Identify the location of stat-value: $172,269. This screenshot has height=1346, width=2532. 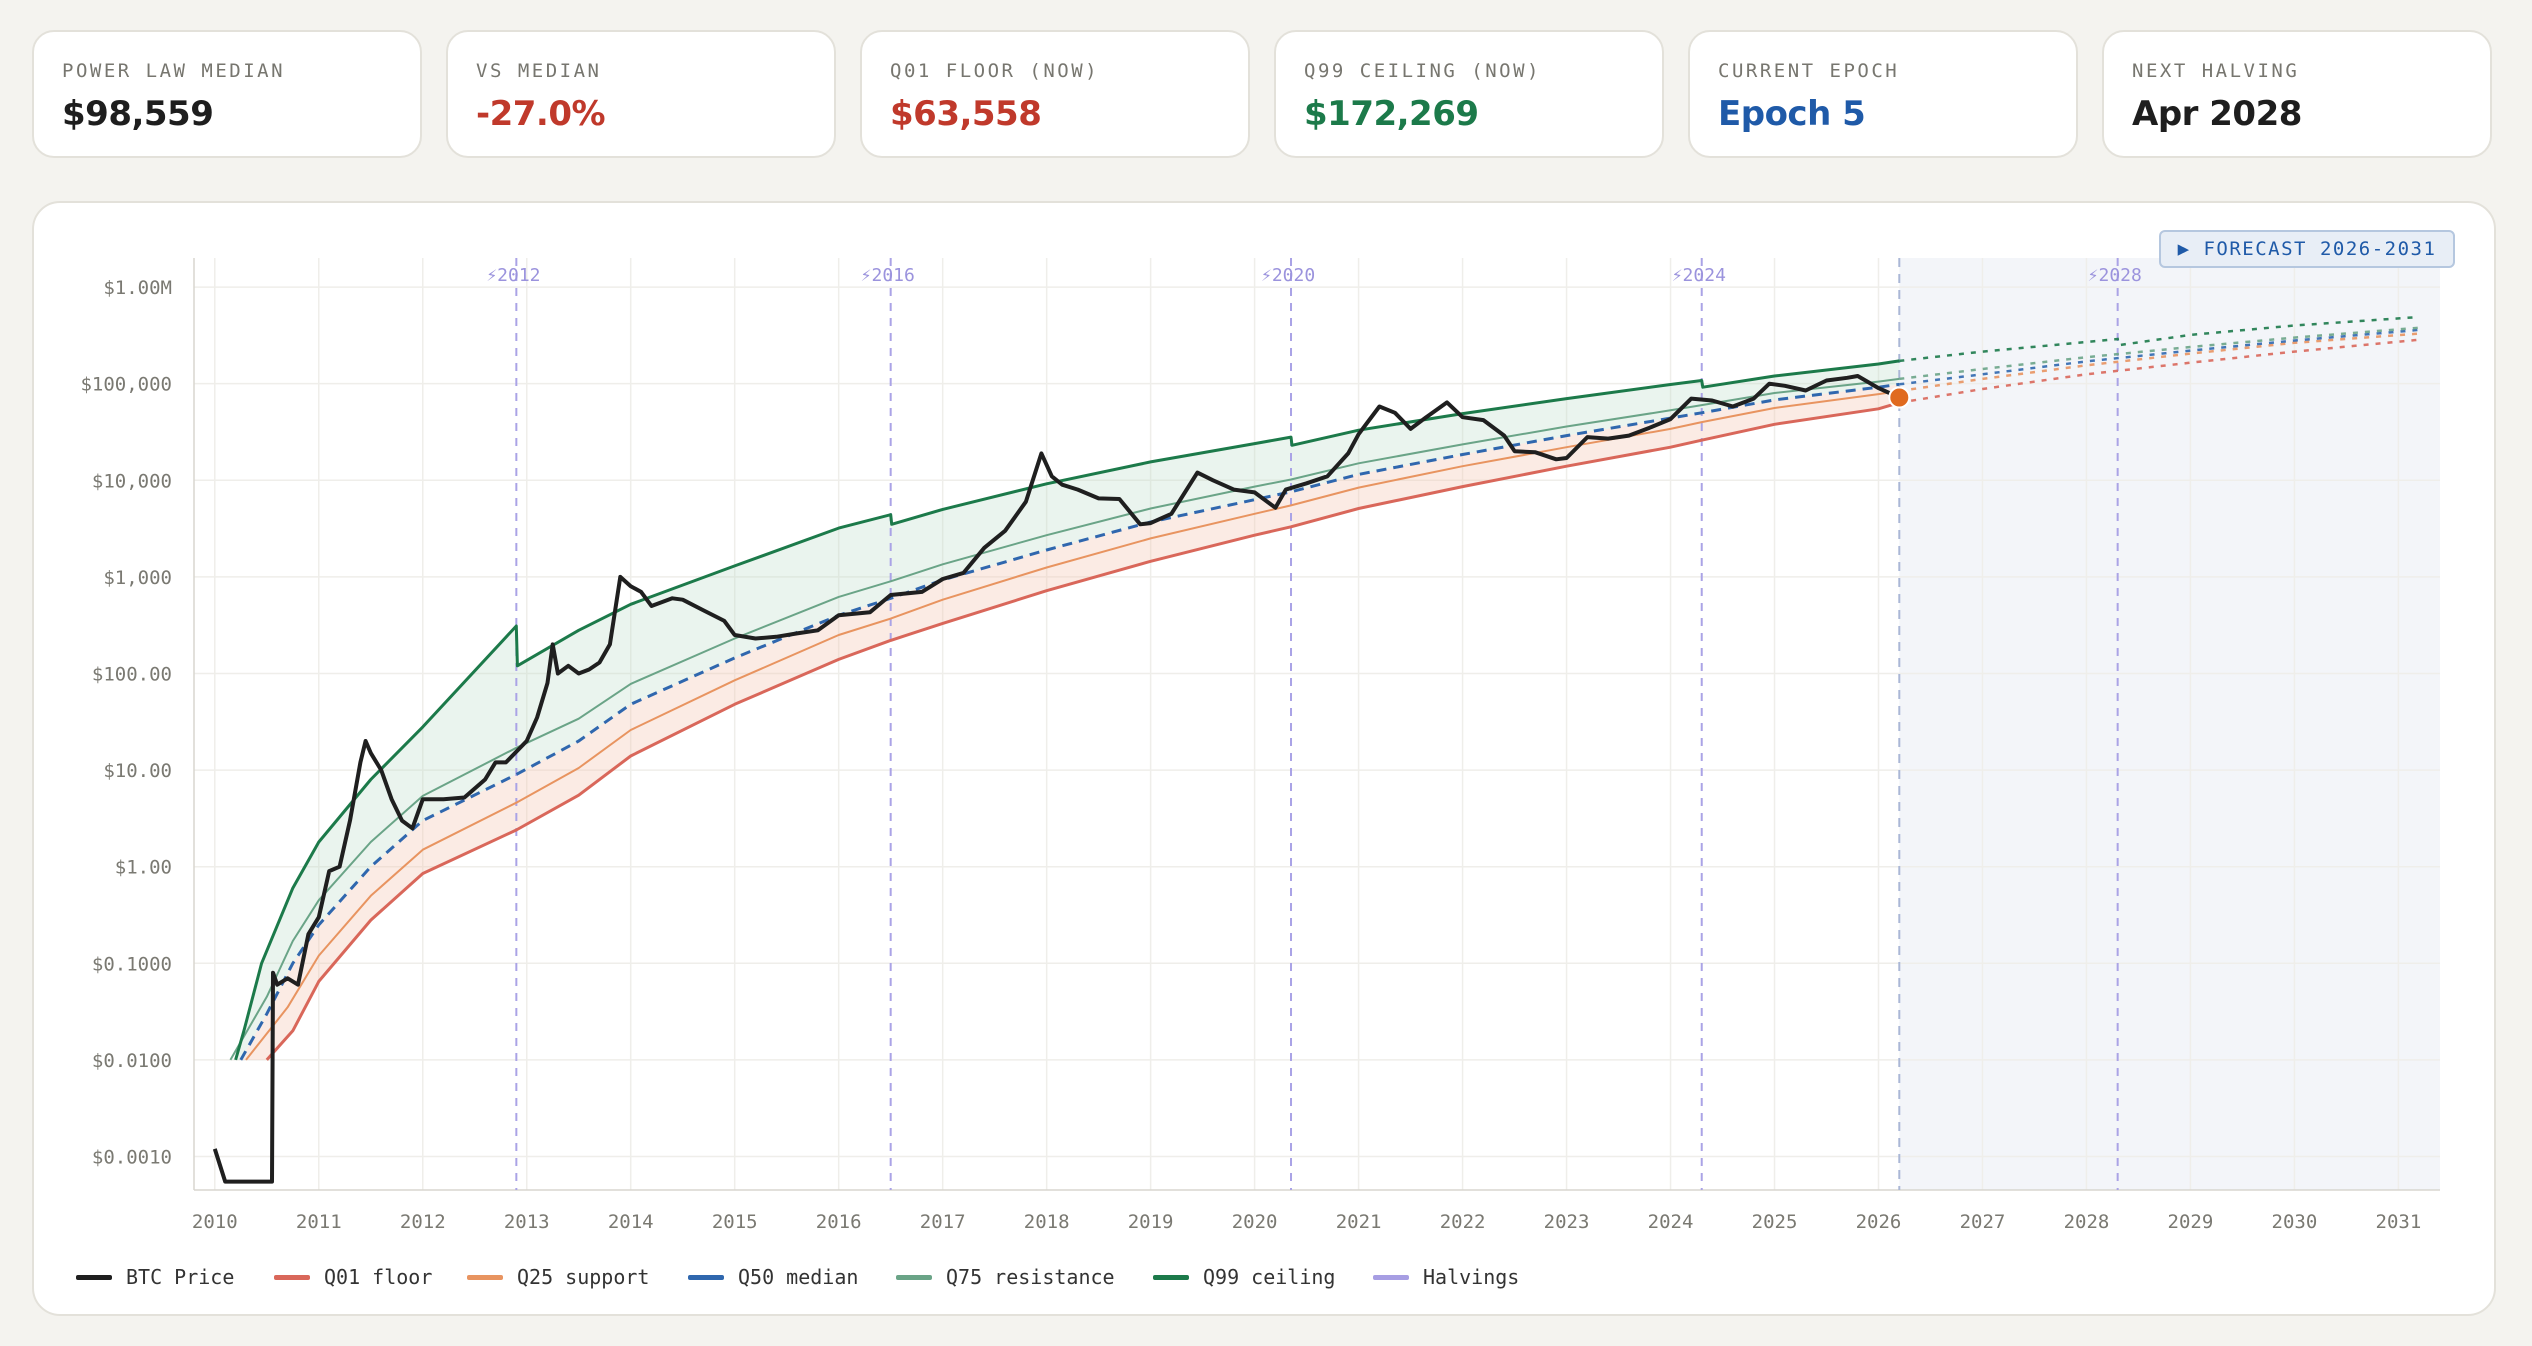
(1391, 114).